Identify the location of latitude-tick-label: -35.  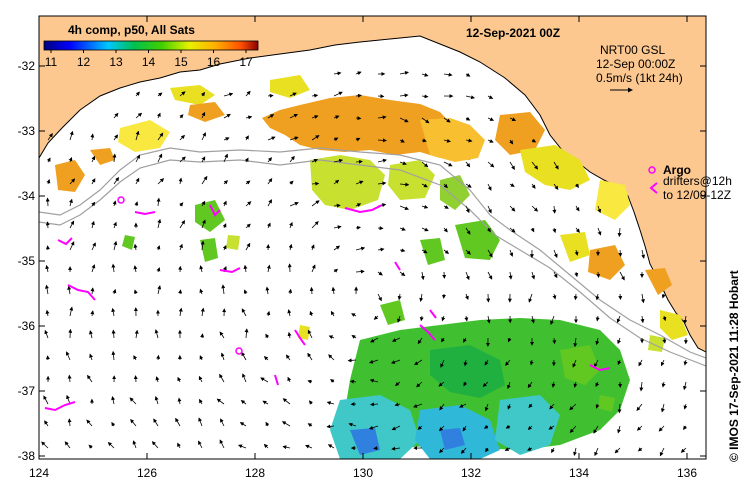
(27, 261).